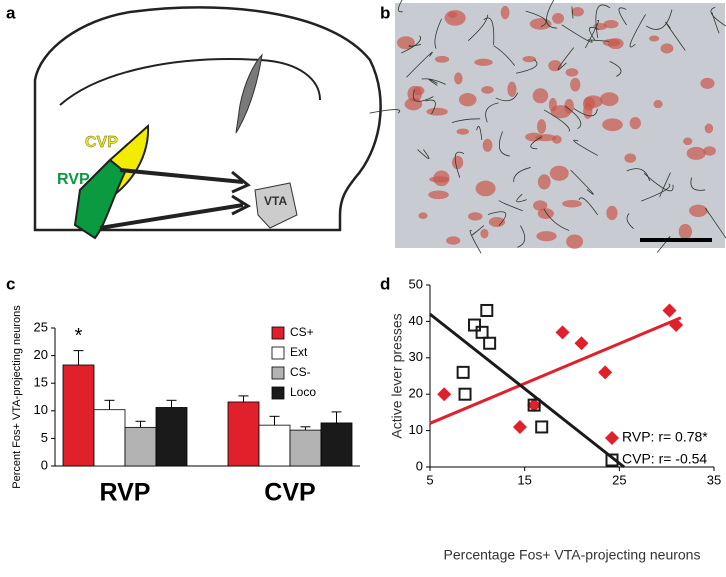 The image size is (726, 577). I want to click on panel-label: d, so click(385, 283).